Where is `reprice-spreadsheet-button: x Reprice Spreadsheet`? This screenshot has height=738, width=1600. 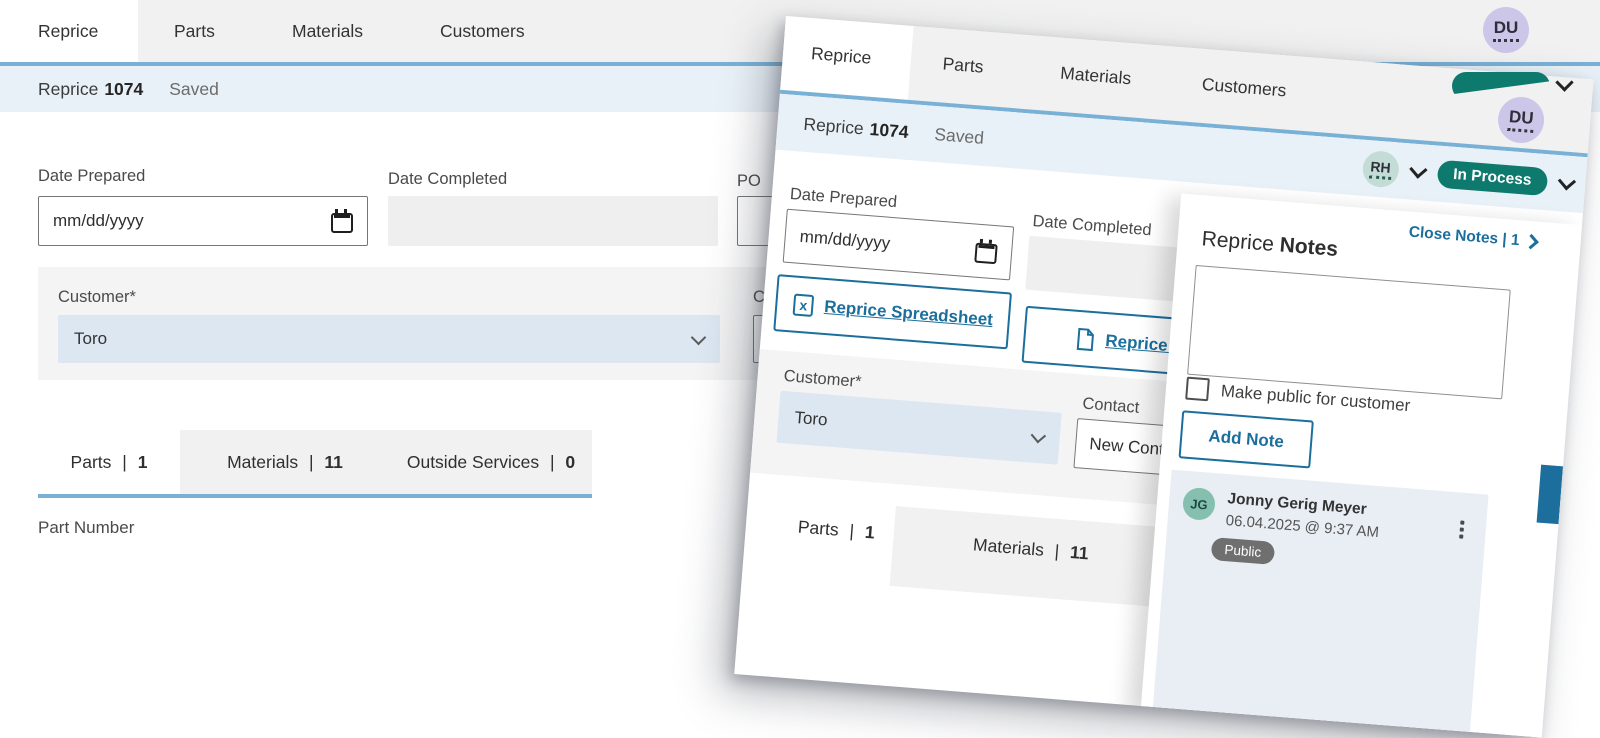 reprice-spreadsheet-button: x Reprice Spreadsheet is located at coordinates (892, 312).